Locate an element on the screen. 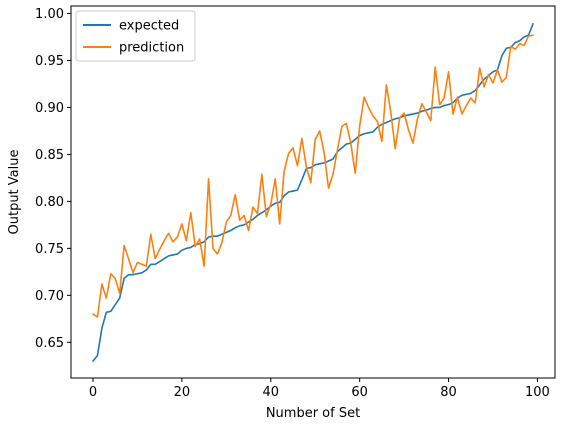  y-tick-label: 0.90 is located at coordinates (49, 108).